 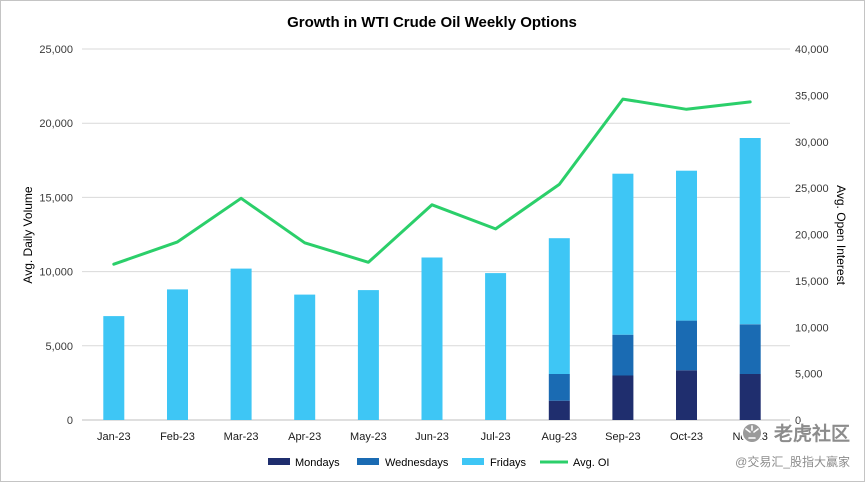 What do you see at coordinates (56, 273) in the screenshot?
I see `left-axis-tick-label: 10,000` at bounding box center [56, 273].